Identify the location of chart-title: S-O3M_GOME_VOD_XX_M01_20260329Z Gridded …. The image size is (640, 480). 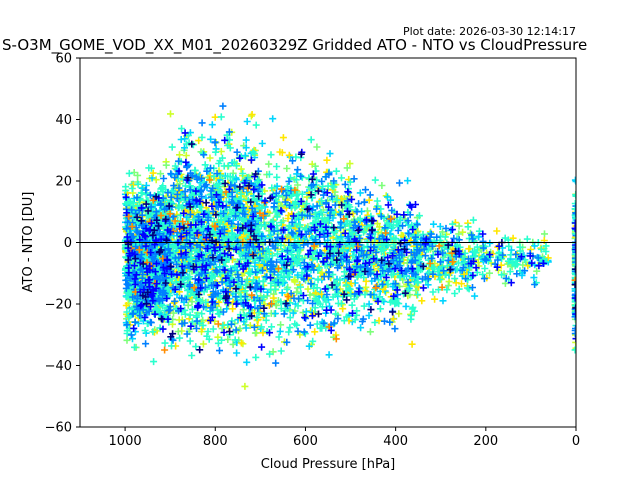
(294, 45).